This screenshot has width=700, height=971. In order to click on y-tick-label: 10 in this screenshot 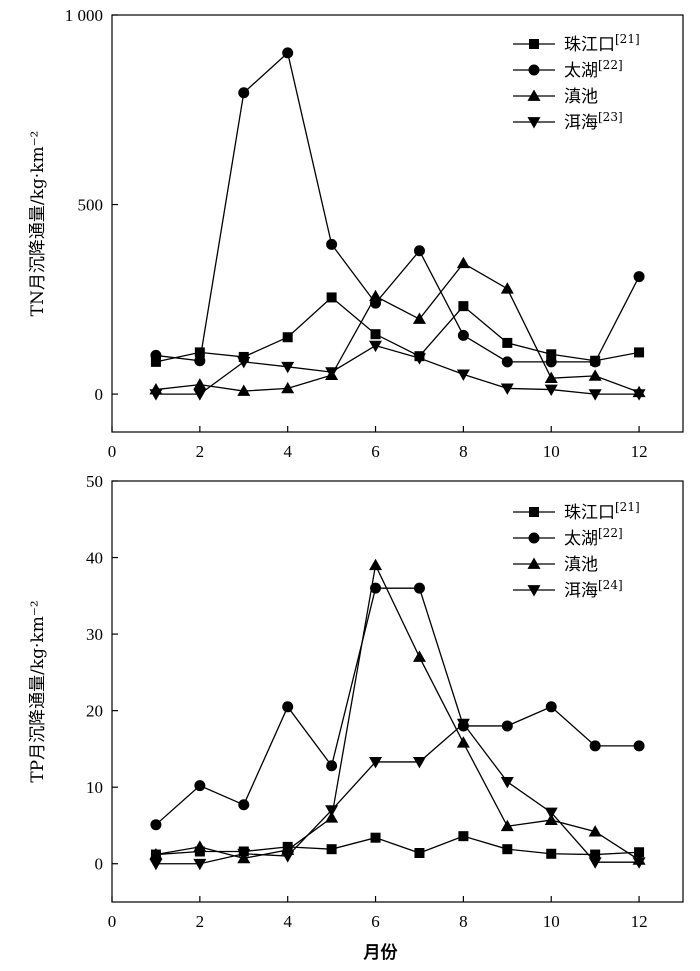, I will do `click(94, 787)`.